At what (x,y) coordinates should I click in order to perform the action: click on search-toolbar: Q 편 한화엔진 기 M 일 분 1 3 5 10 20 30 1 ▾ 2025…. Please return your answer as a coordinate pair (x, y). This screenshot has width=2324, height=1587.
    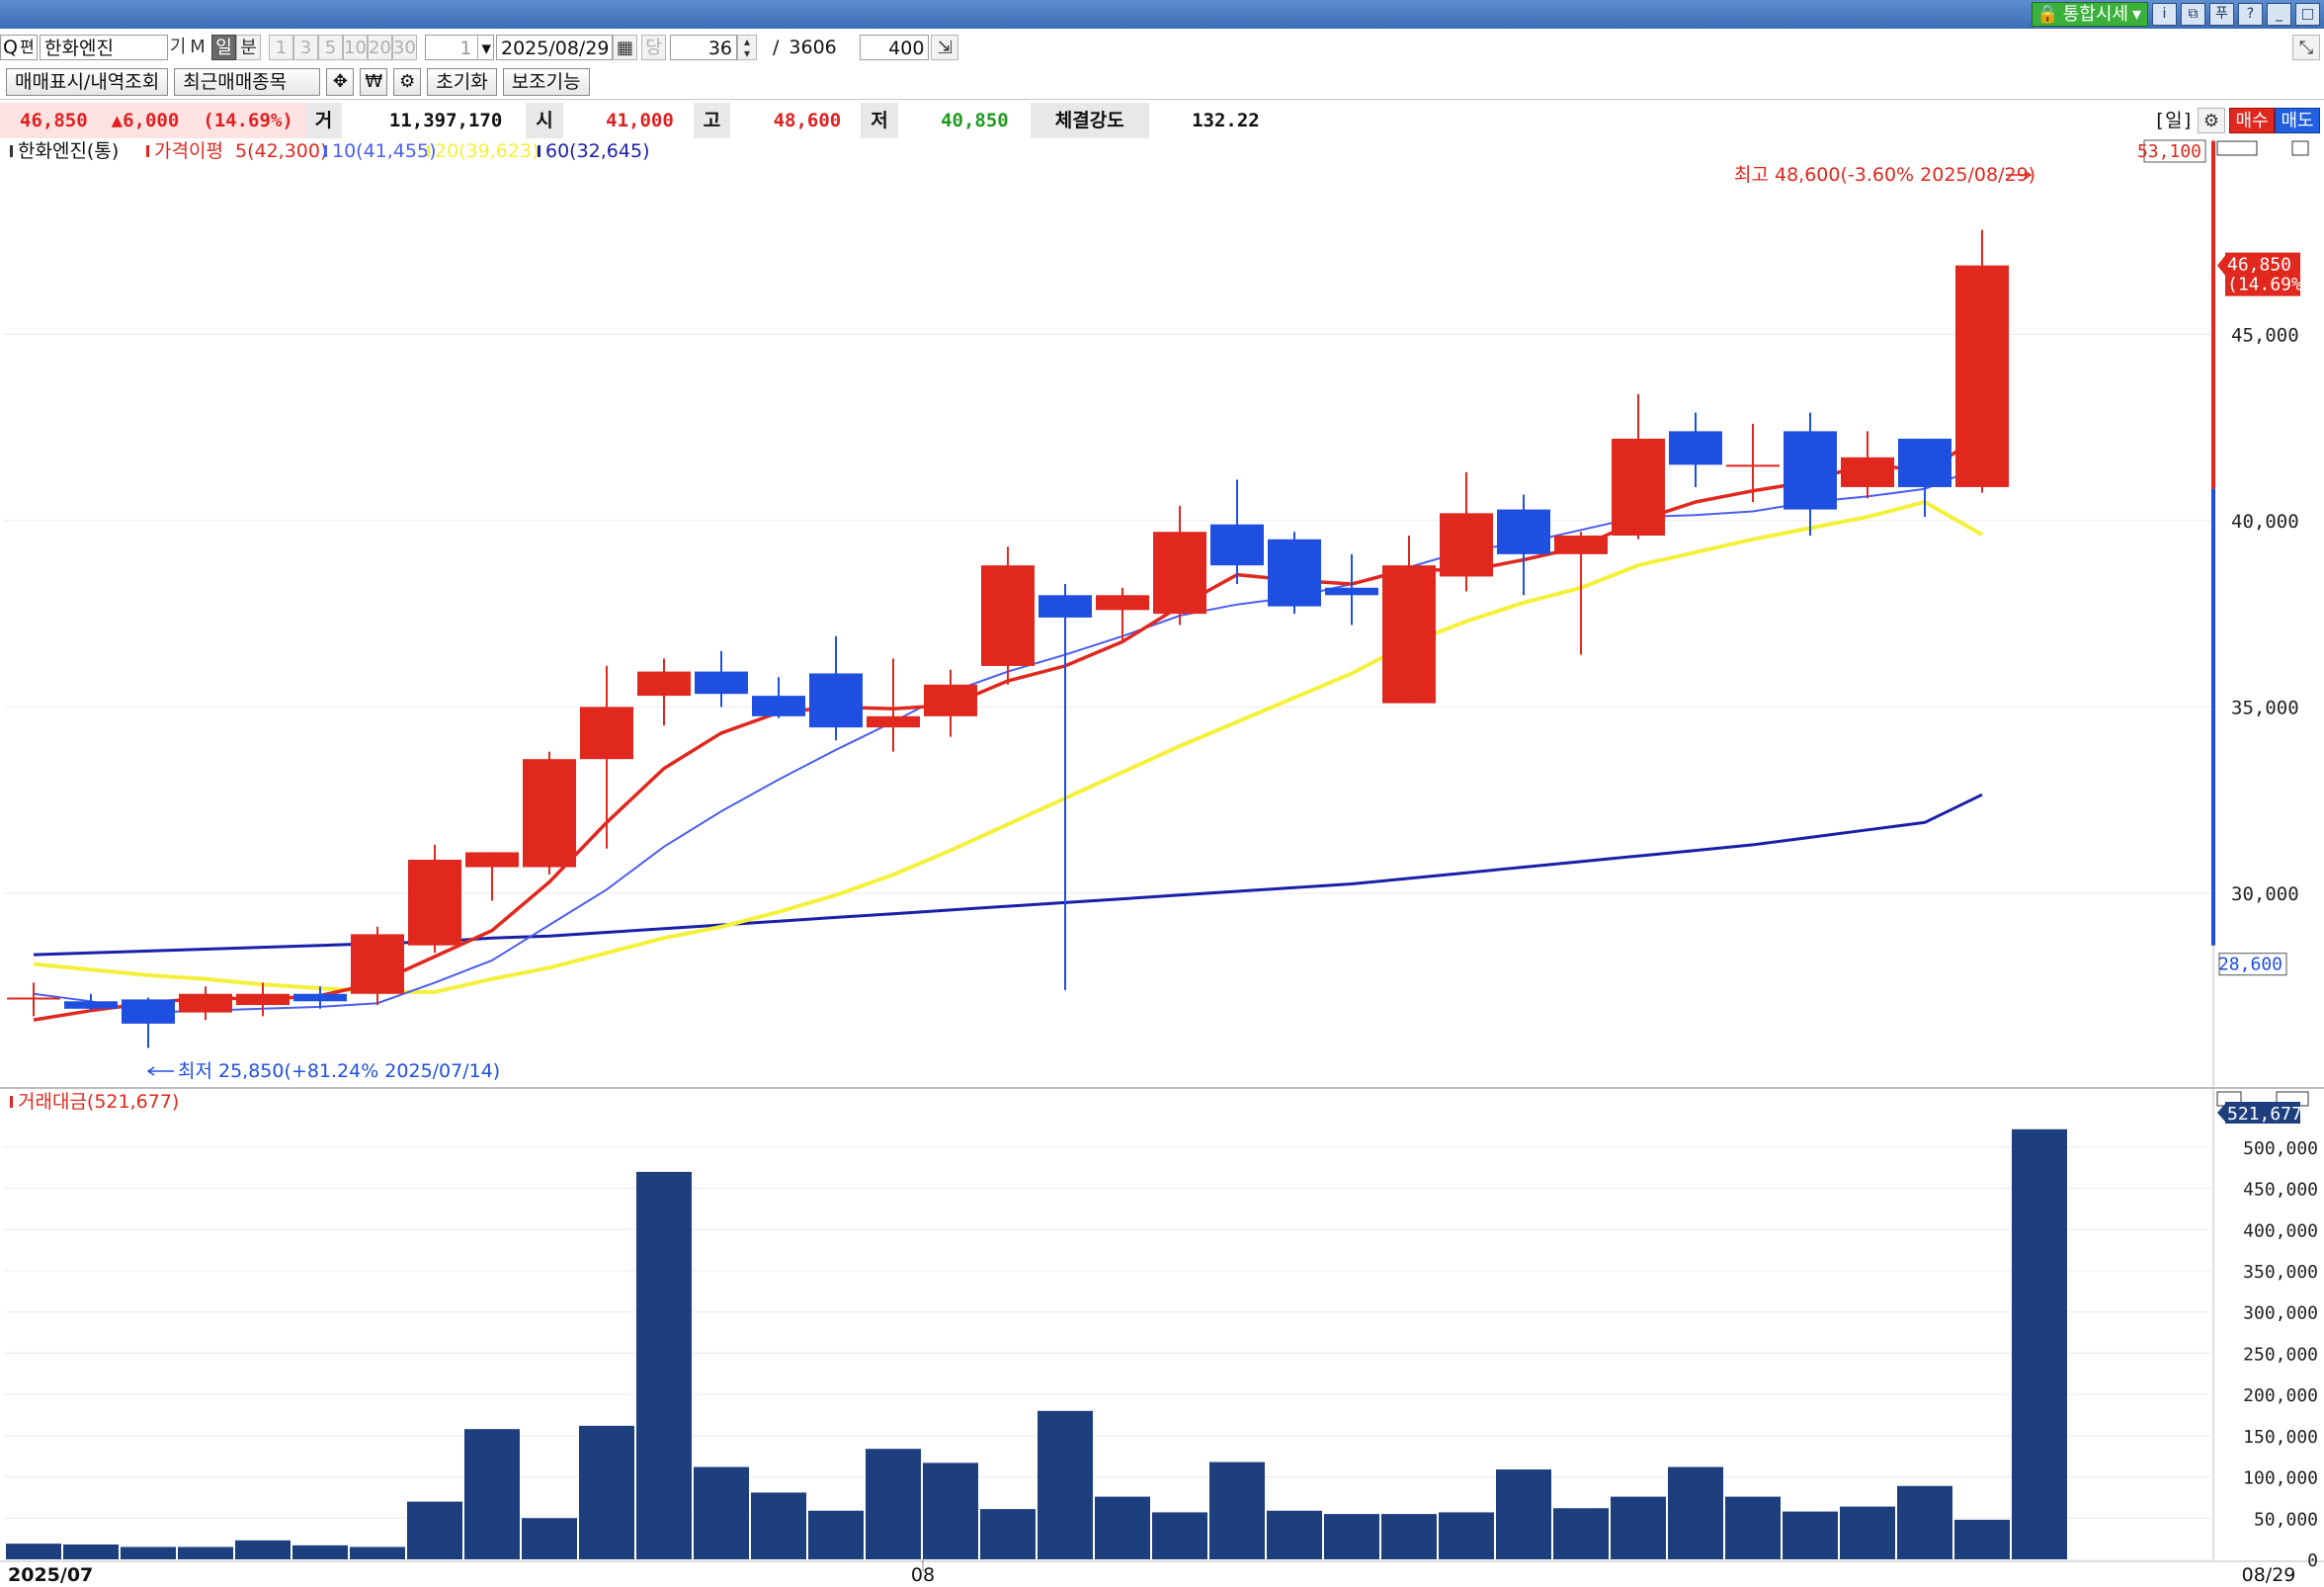
    Looking at the image, I should click on (1162, 47).